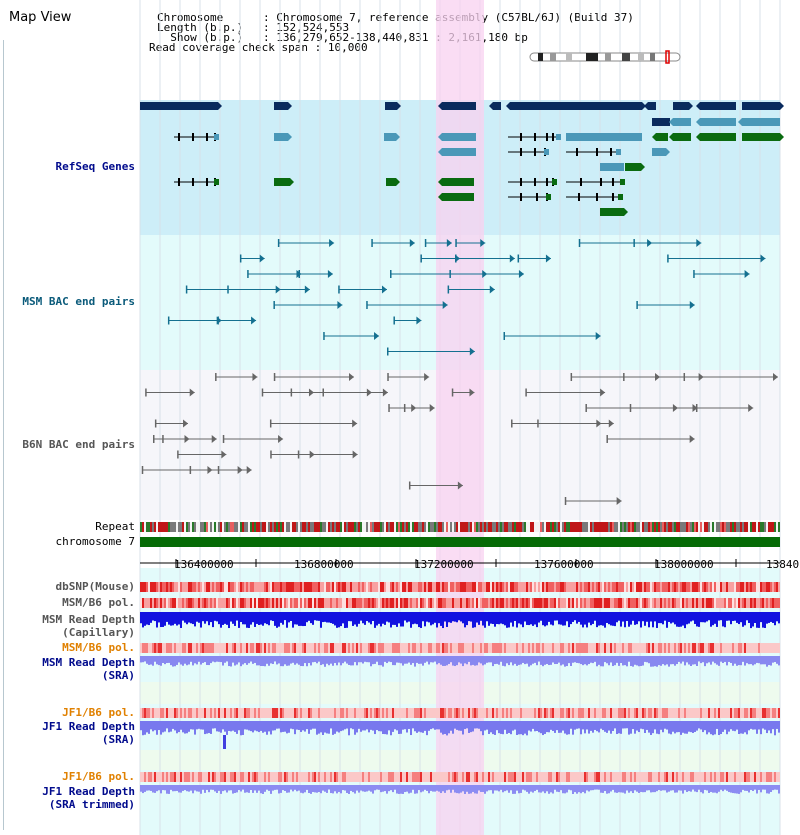  I want to click on repeat-track, so click(460, 527).